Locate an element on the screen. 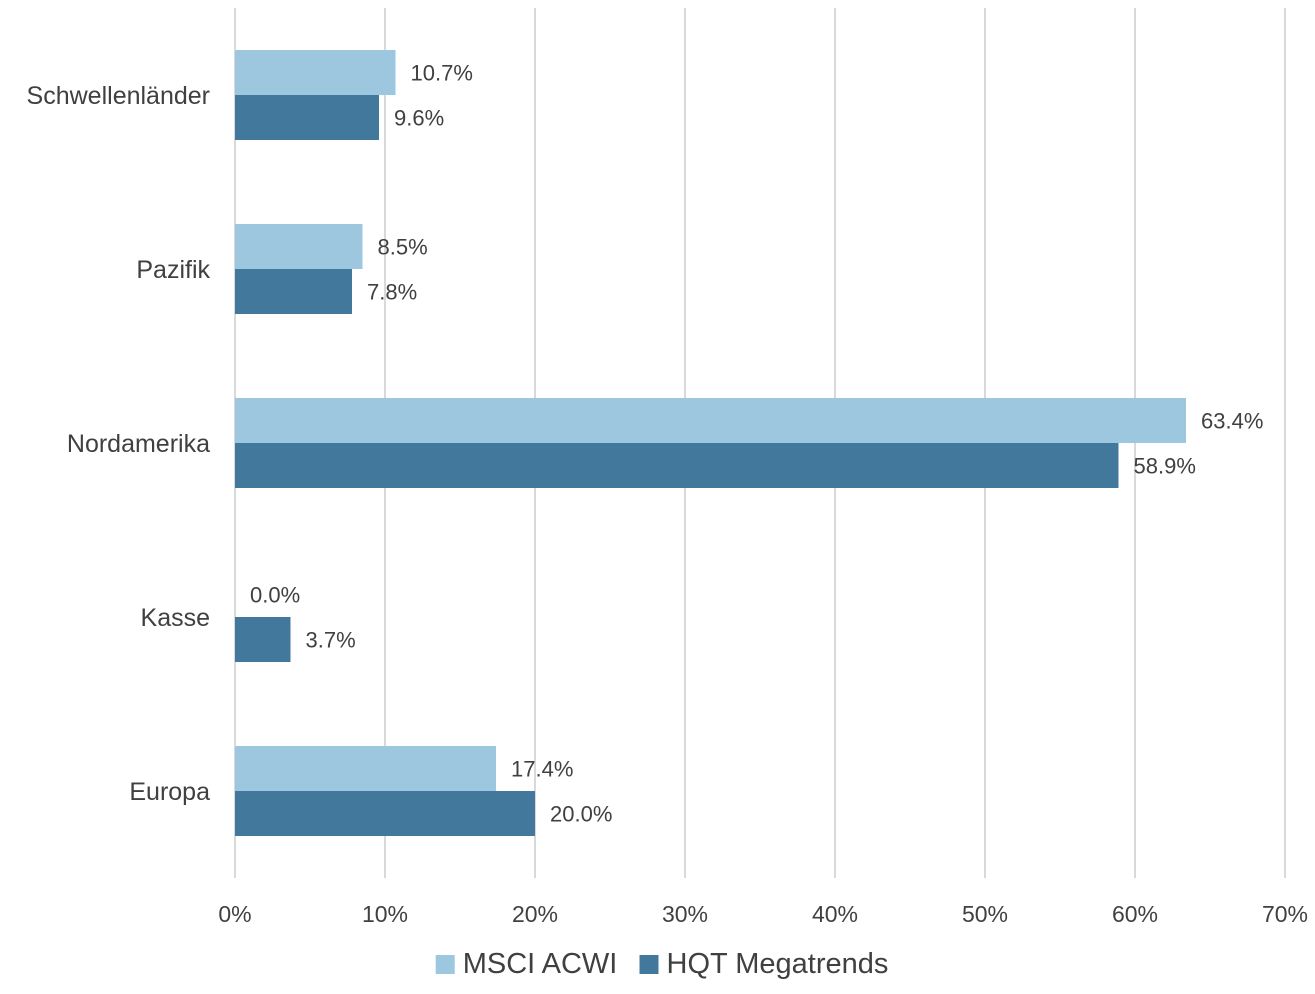 Image resolution: width=1315 pixels, height=994 pixels. x-tick-label: 70% is located at coordinates (1285, 914).